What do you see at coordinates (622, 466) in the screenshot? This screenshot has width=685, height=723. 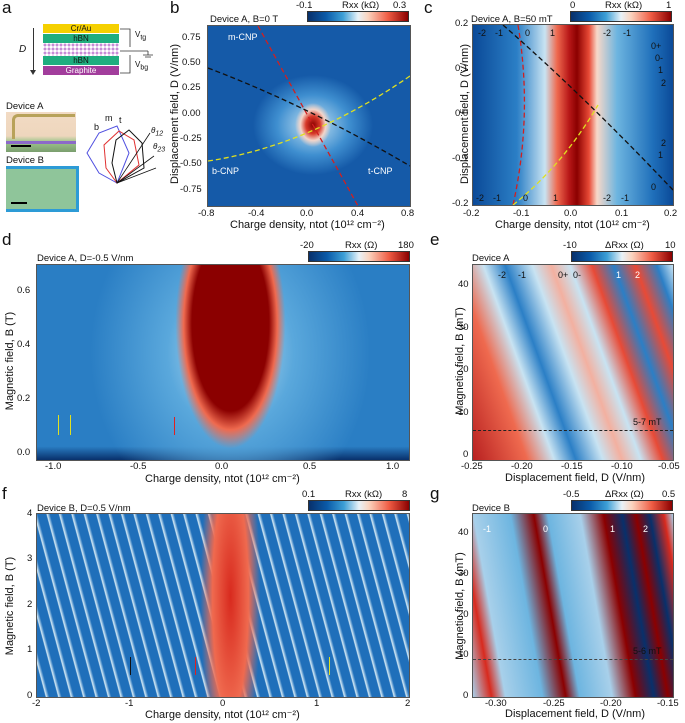 I see `panel-e-xtick: -0.10` at bounding box center [622, 466].